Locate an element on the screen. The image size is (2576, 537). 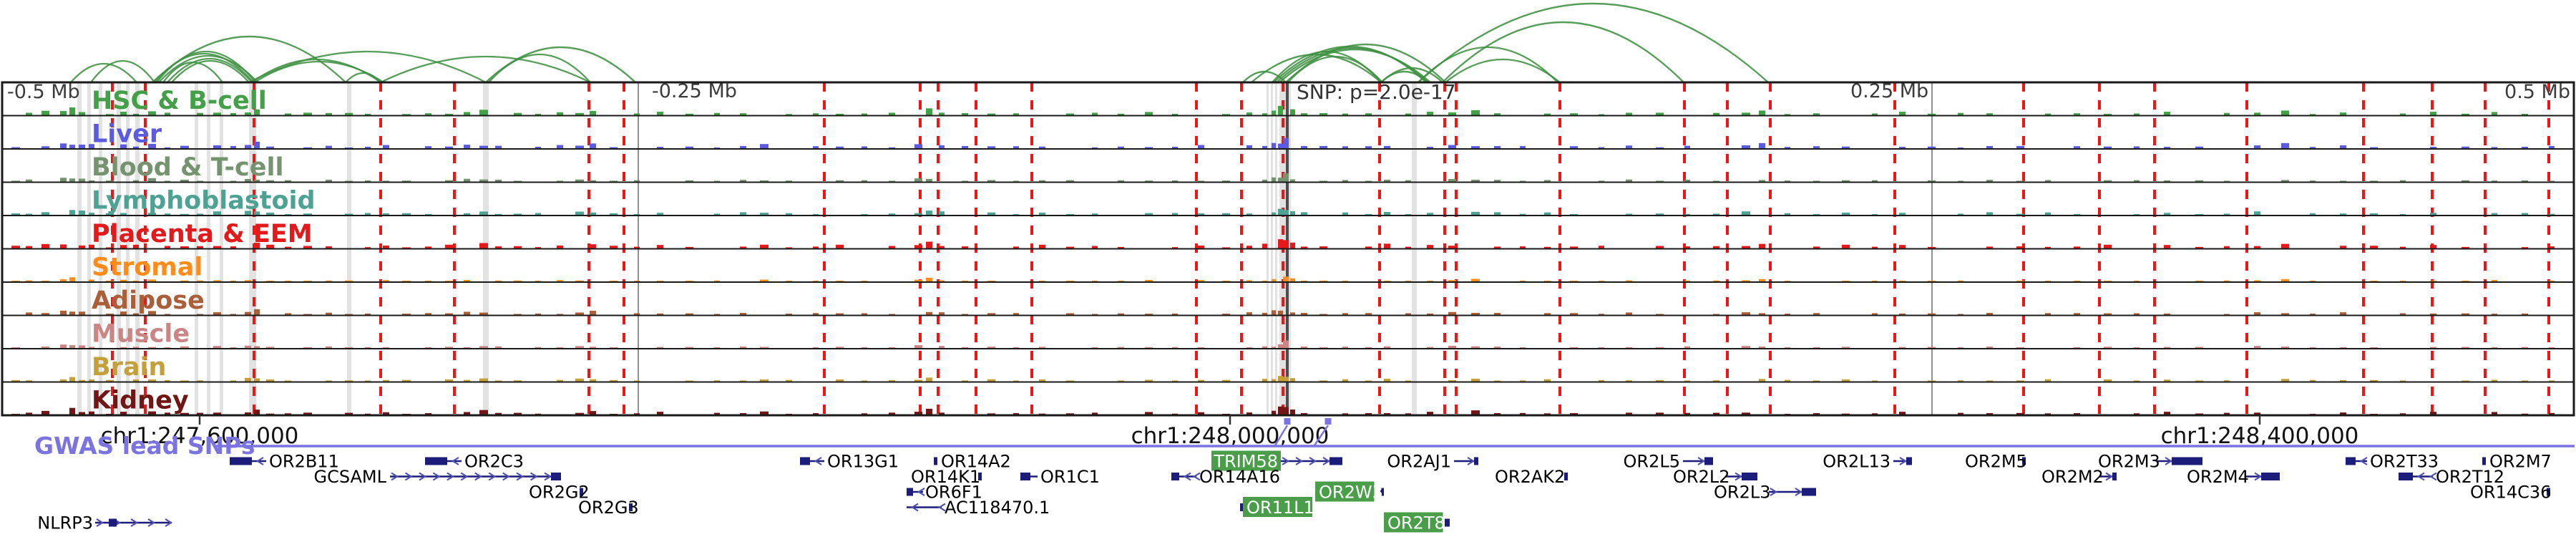
gene-or13g1: OR13G1 is located at coordinates (849, 462).